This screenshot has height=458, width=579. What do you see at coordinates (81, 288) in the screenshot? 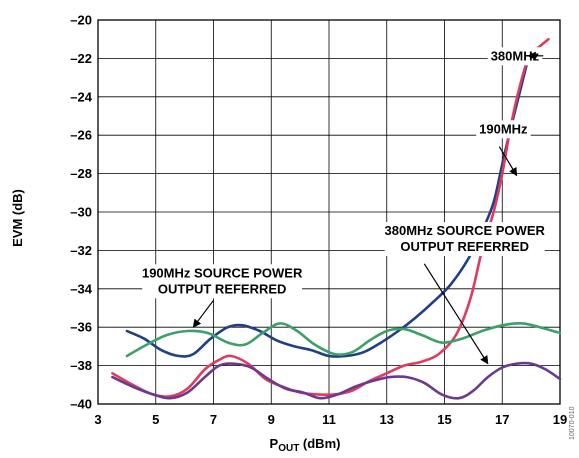
I see `y-tick-label: –34` at bounding box center [81, 288].